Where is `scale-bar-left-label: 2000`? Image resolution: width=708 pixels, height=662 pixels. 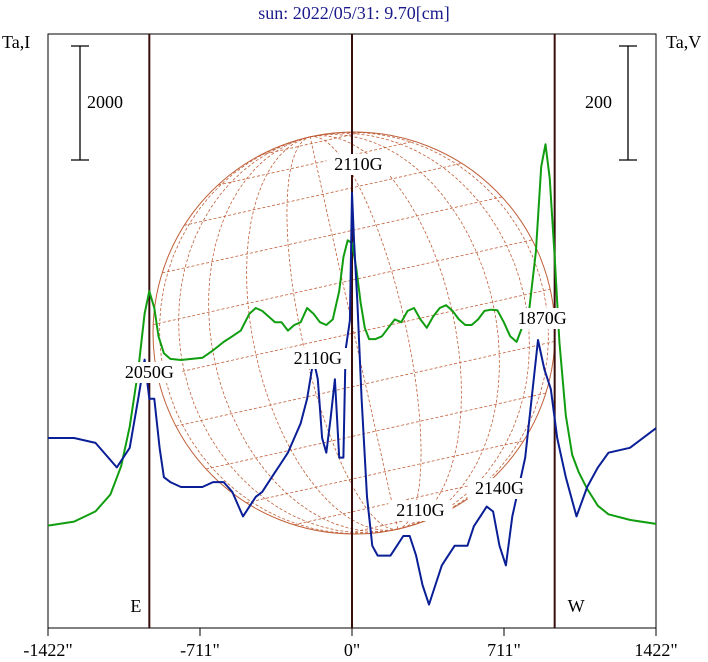 scale-bar-left-label: 2000 is located at coordinates (105, 102).